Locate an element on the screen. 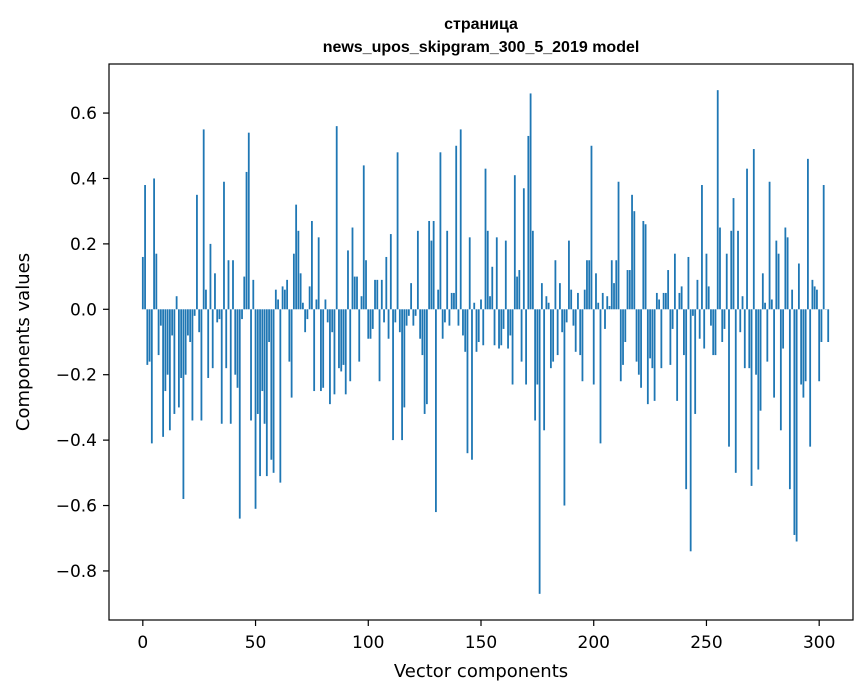 This screenshot has width=867, height=696. y-tick-label: 0.6 is located at coordinates (83, 114).